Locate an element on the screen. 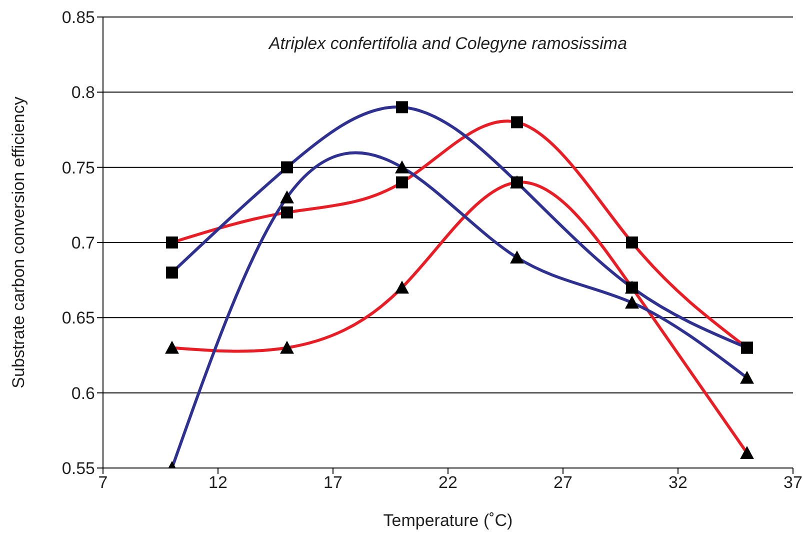 Image resolution: width=803 pixels, height=548 pixels. x-tick-label: 17 is located at coordinates (333, 482).